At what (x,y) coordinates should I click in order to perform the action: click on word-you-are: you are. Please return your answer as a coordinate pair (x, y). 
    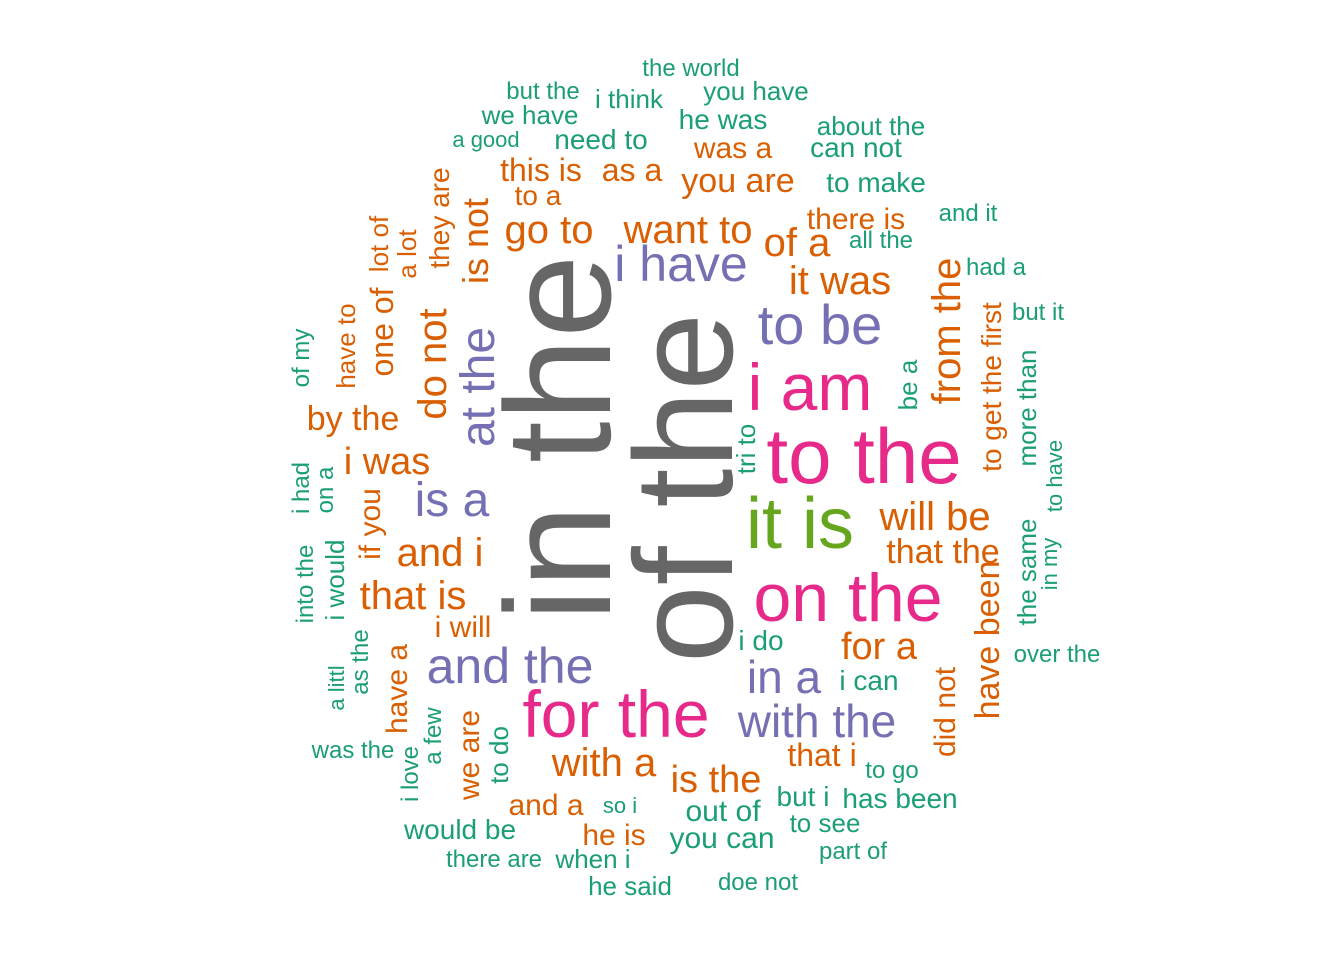
    Looking at the image, I should click on (737, 181).